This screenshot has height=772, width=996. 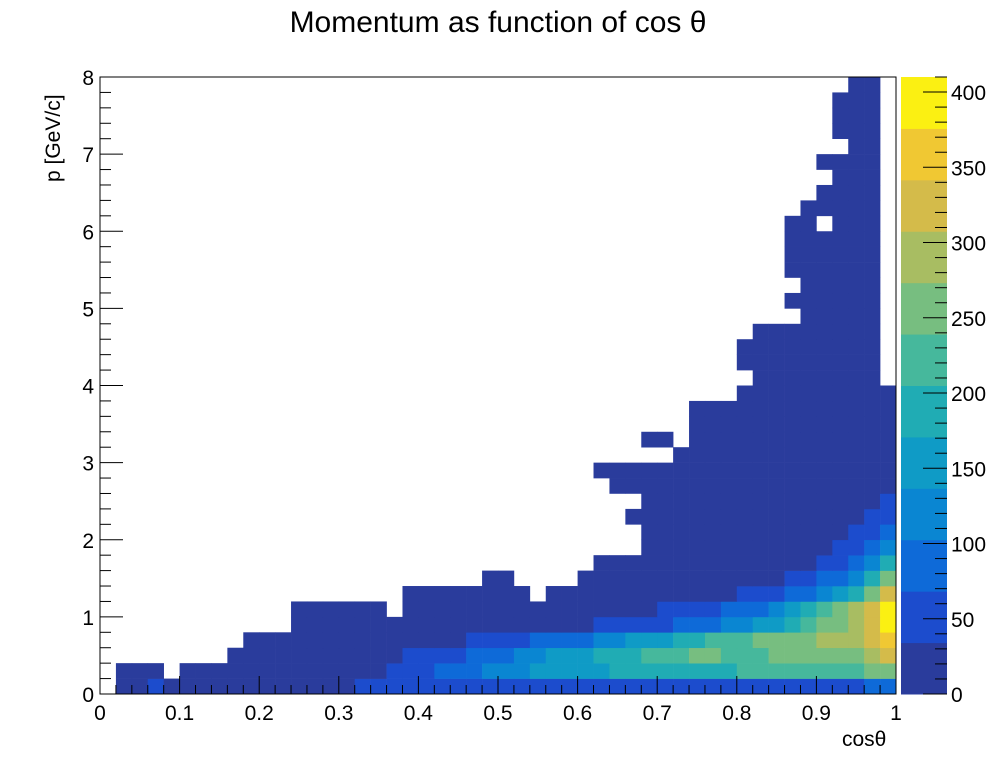 What do you see at coordinates (968, 469) in the screenshot?
I see `colorbar-tick-label: 150` at bounding box center [968, 469].